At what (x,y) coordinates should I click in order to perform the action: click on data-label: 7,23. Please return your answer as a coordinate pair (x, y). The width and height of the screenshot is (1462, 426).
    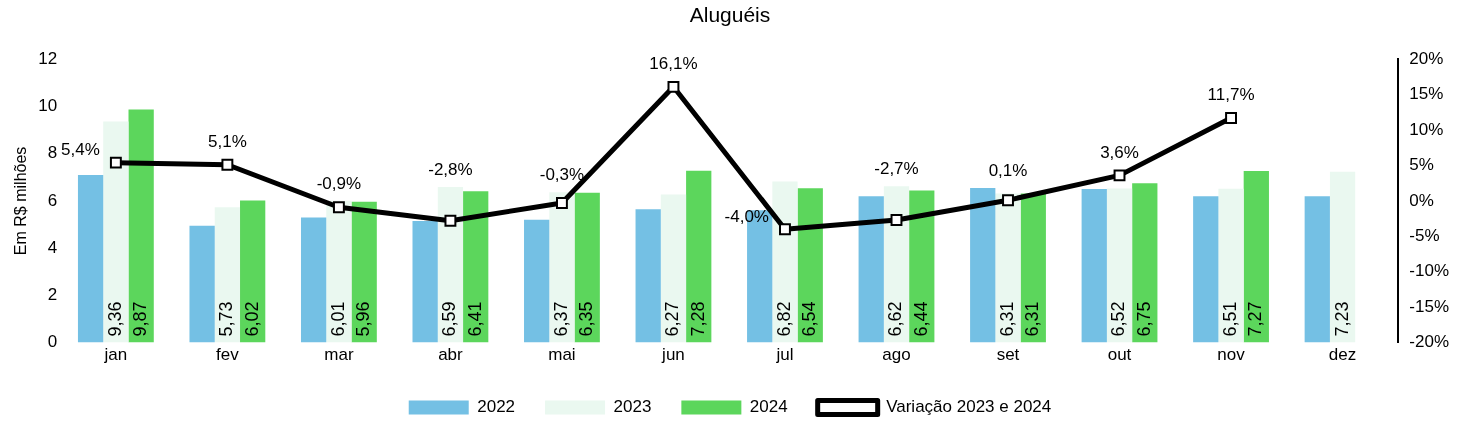
    Looking at the image, I should click on (1341, 319).